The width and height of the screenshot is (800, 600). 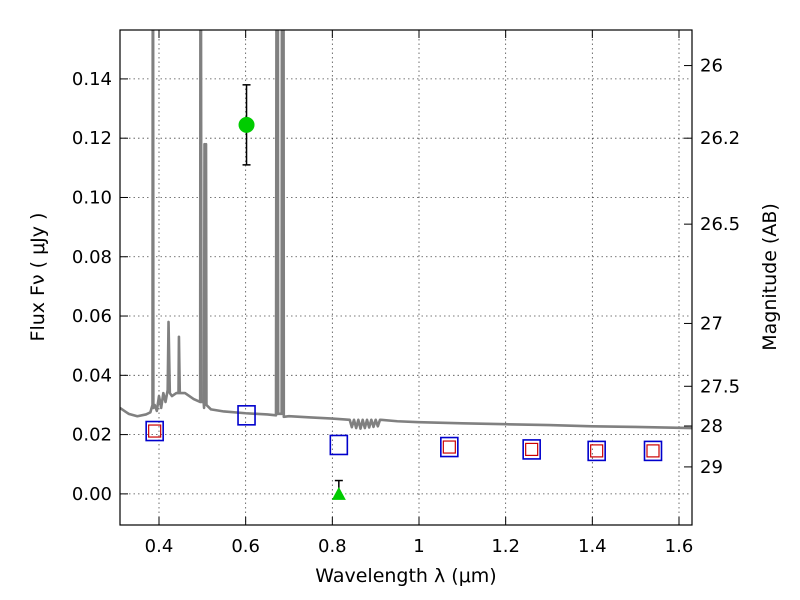 What do you see at coordinates (770, 277) in the screenshot?
I see `y2-axis-label: Magnitude (AB)` at bounding box center [770, 277].